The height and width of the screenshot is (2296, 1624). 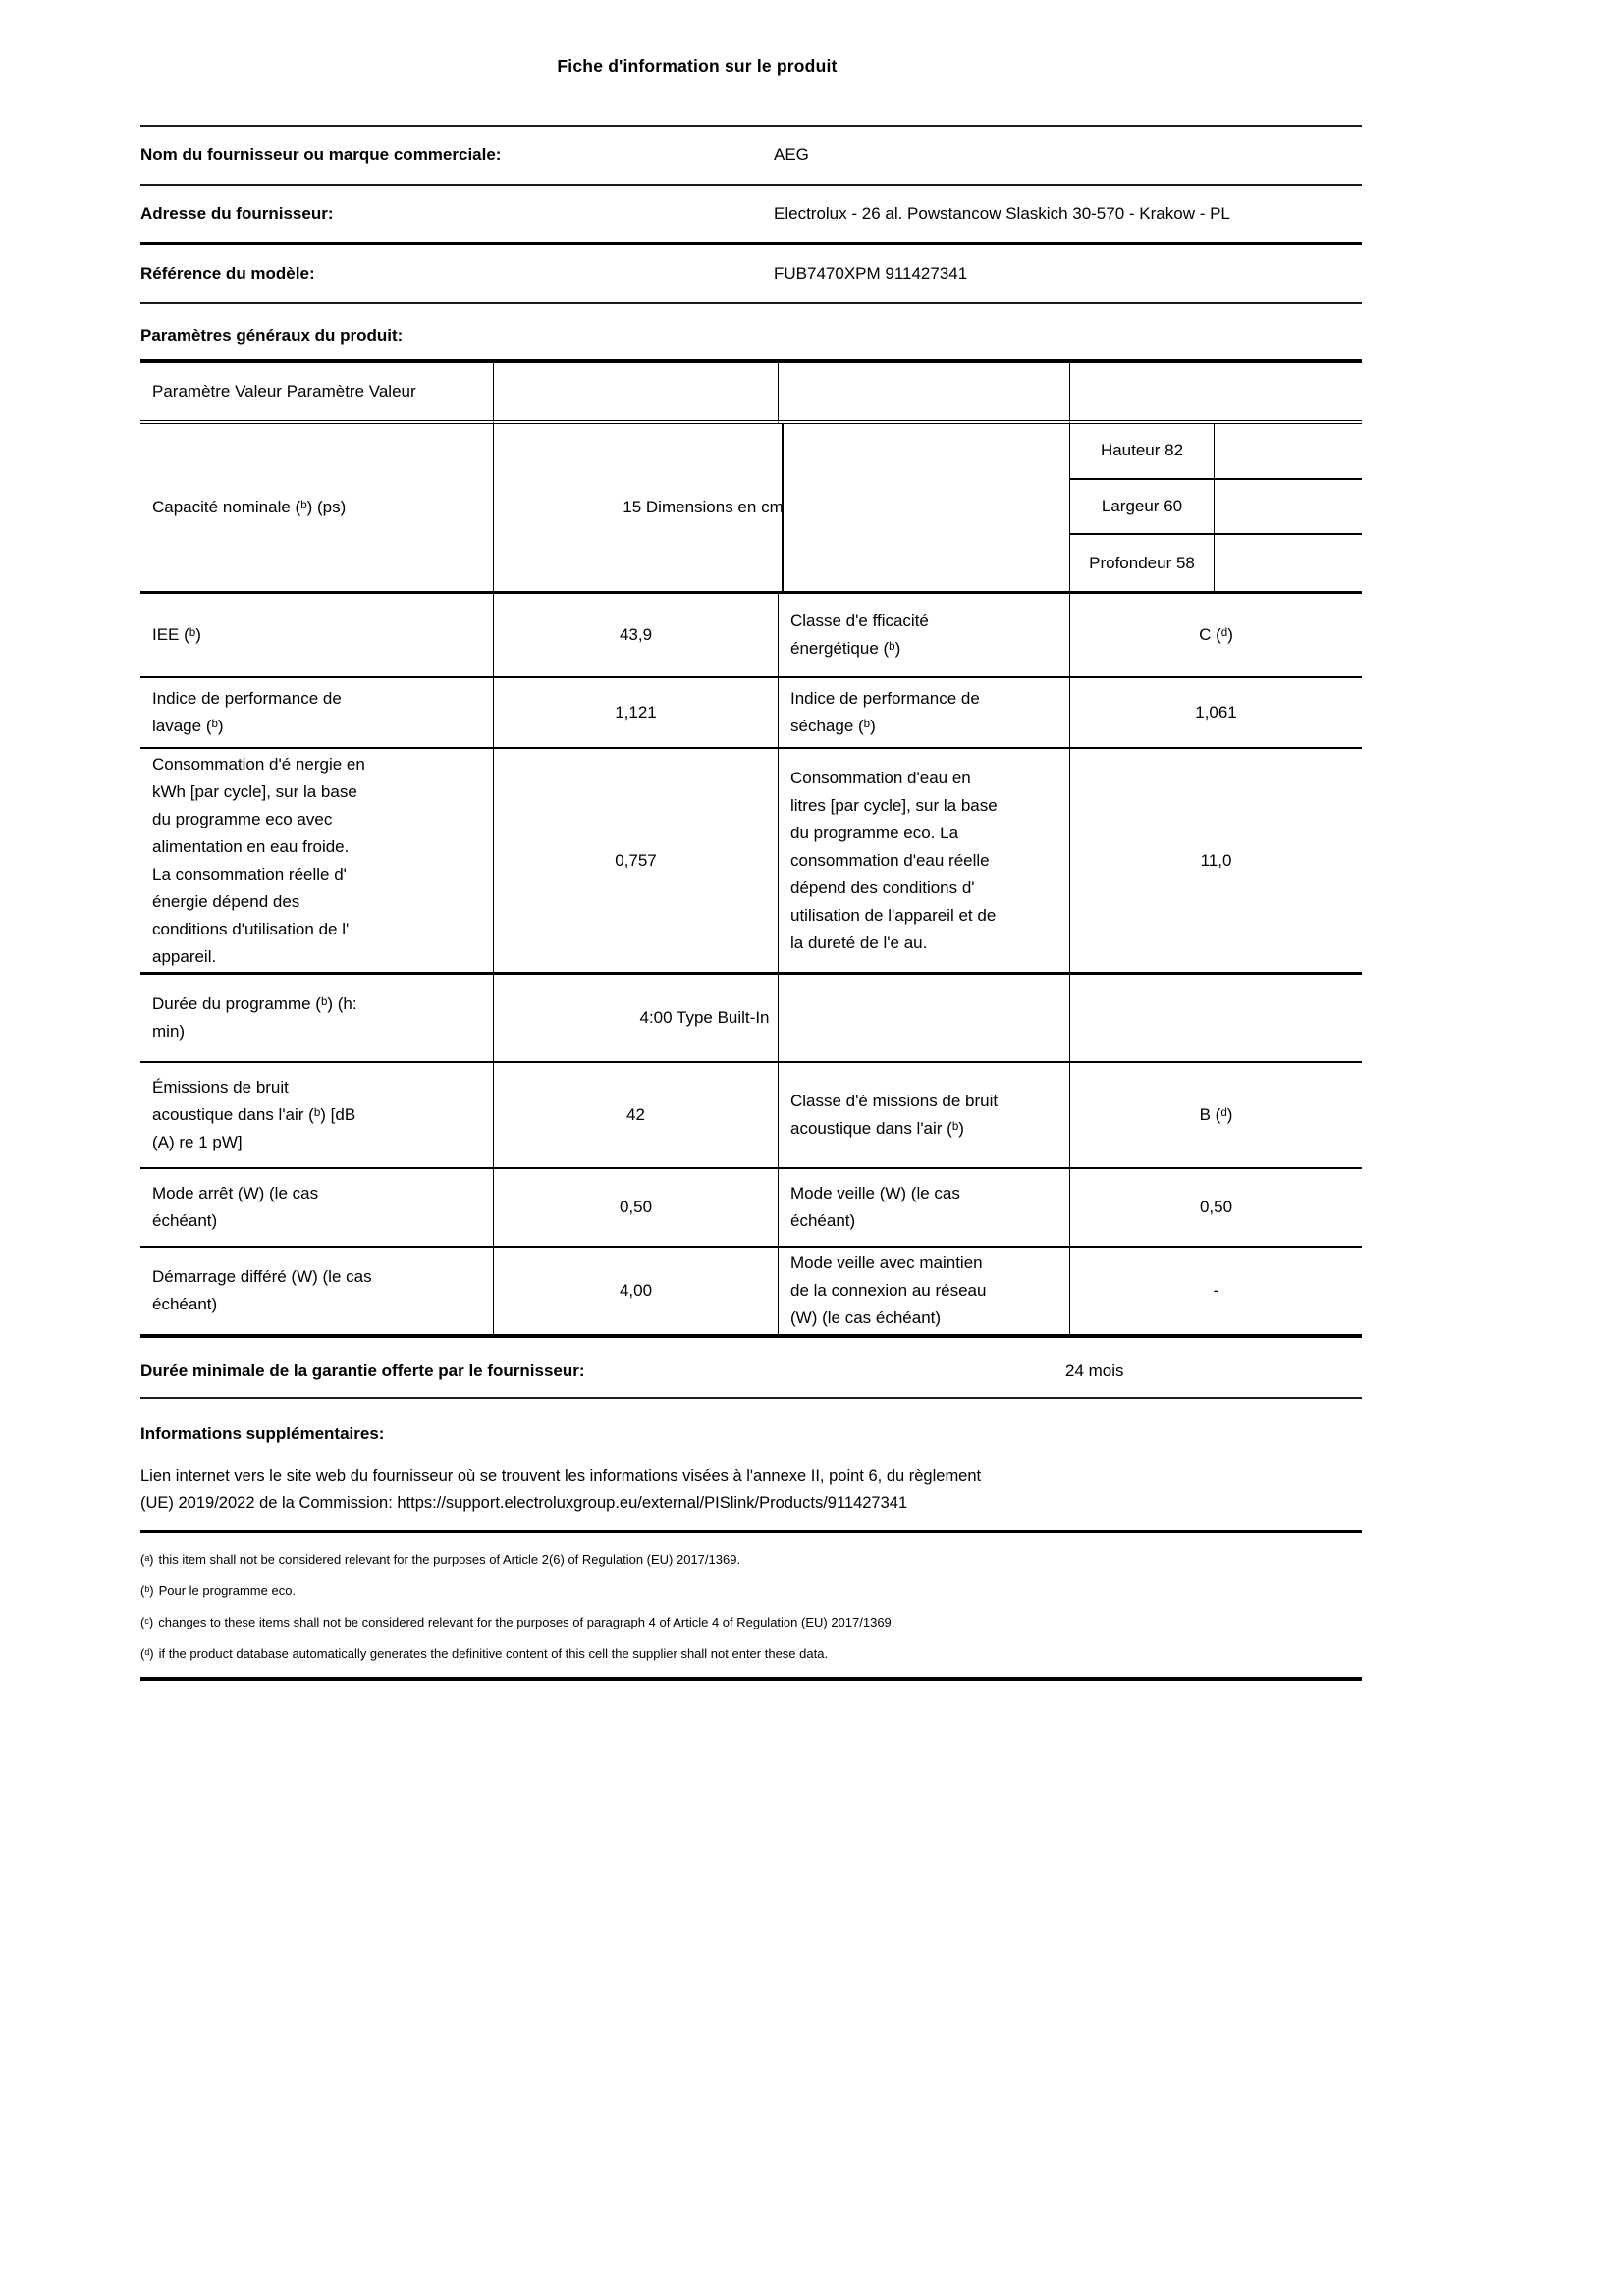 I want to click on footnote-d-marker: (ᵈ), so click(x=147, y=1653).